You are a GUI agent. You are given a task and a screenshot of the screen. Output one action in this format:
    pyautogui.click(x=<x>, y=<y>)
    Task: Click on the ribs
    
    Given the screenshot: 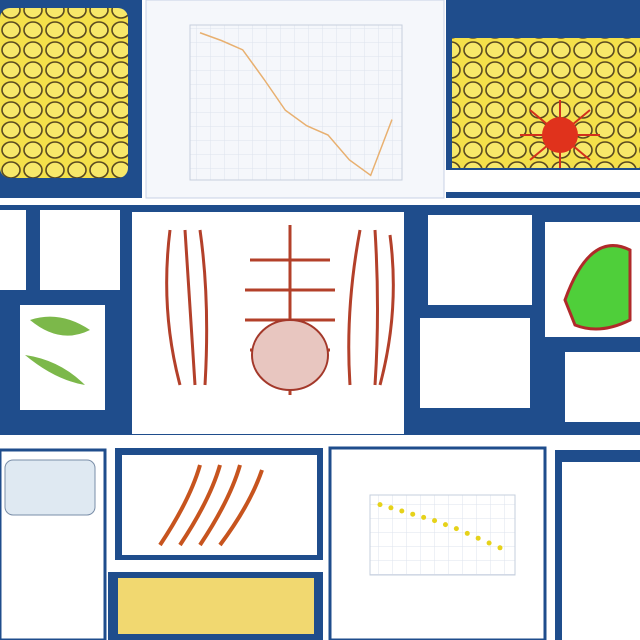 What is the action you would take?
    pyautogui.click(x=211, y=505)
    